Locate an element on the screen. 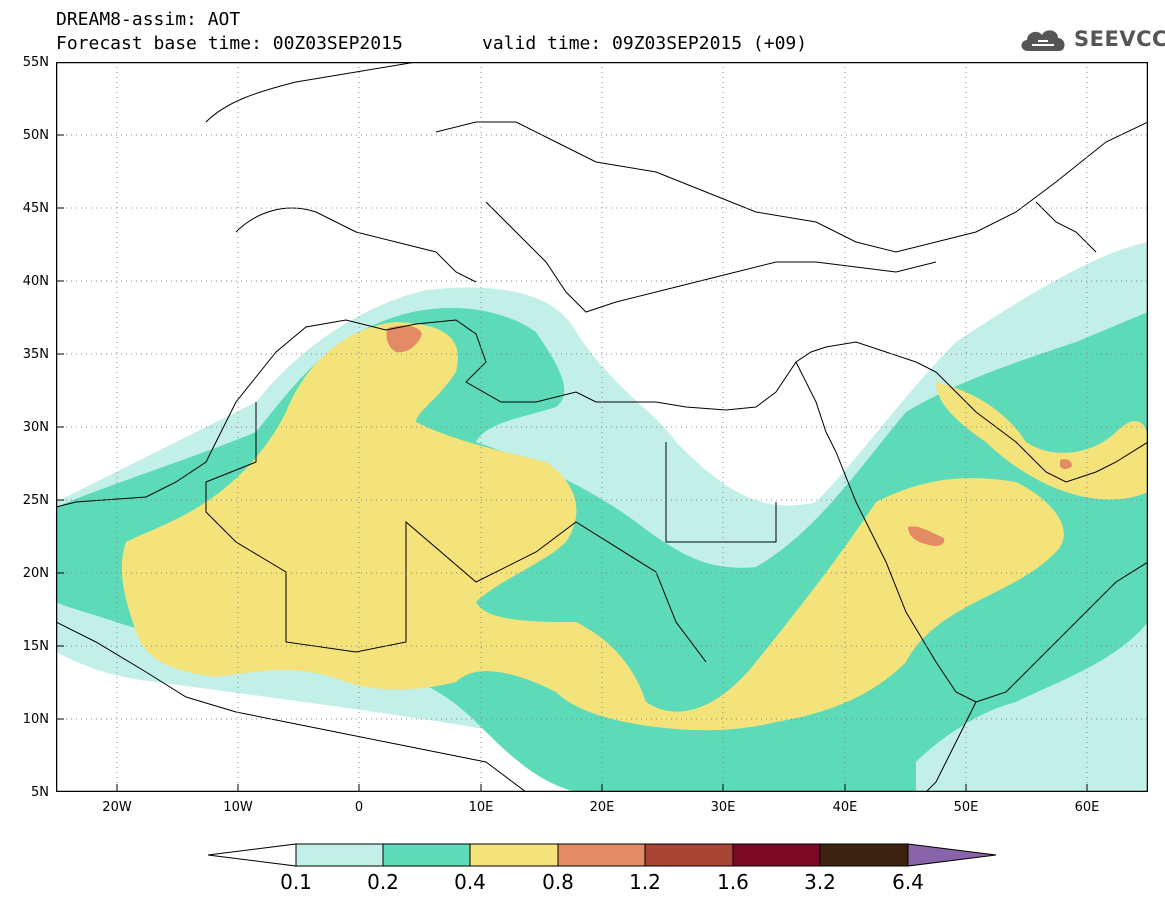  colorbar-label: 0.8 is located at coordinates (558, 882).